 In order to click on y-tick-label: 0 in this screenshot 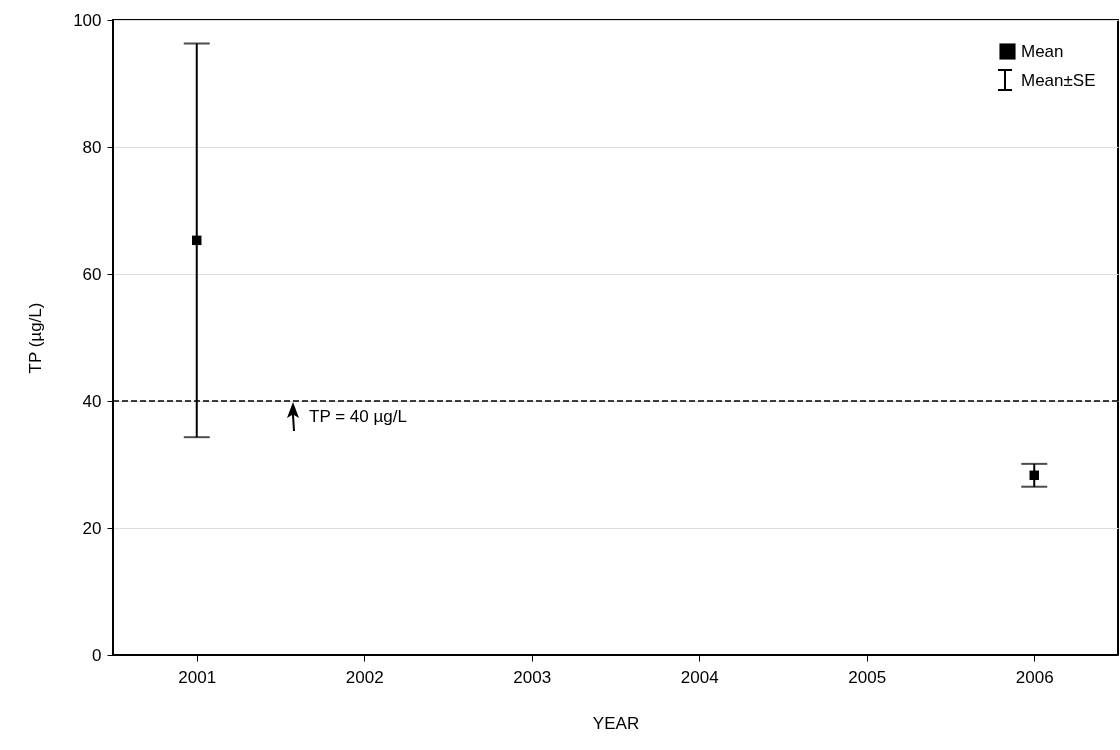, I will do `click(97, 655)`.